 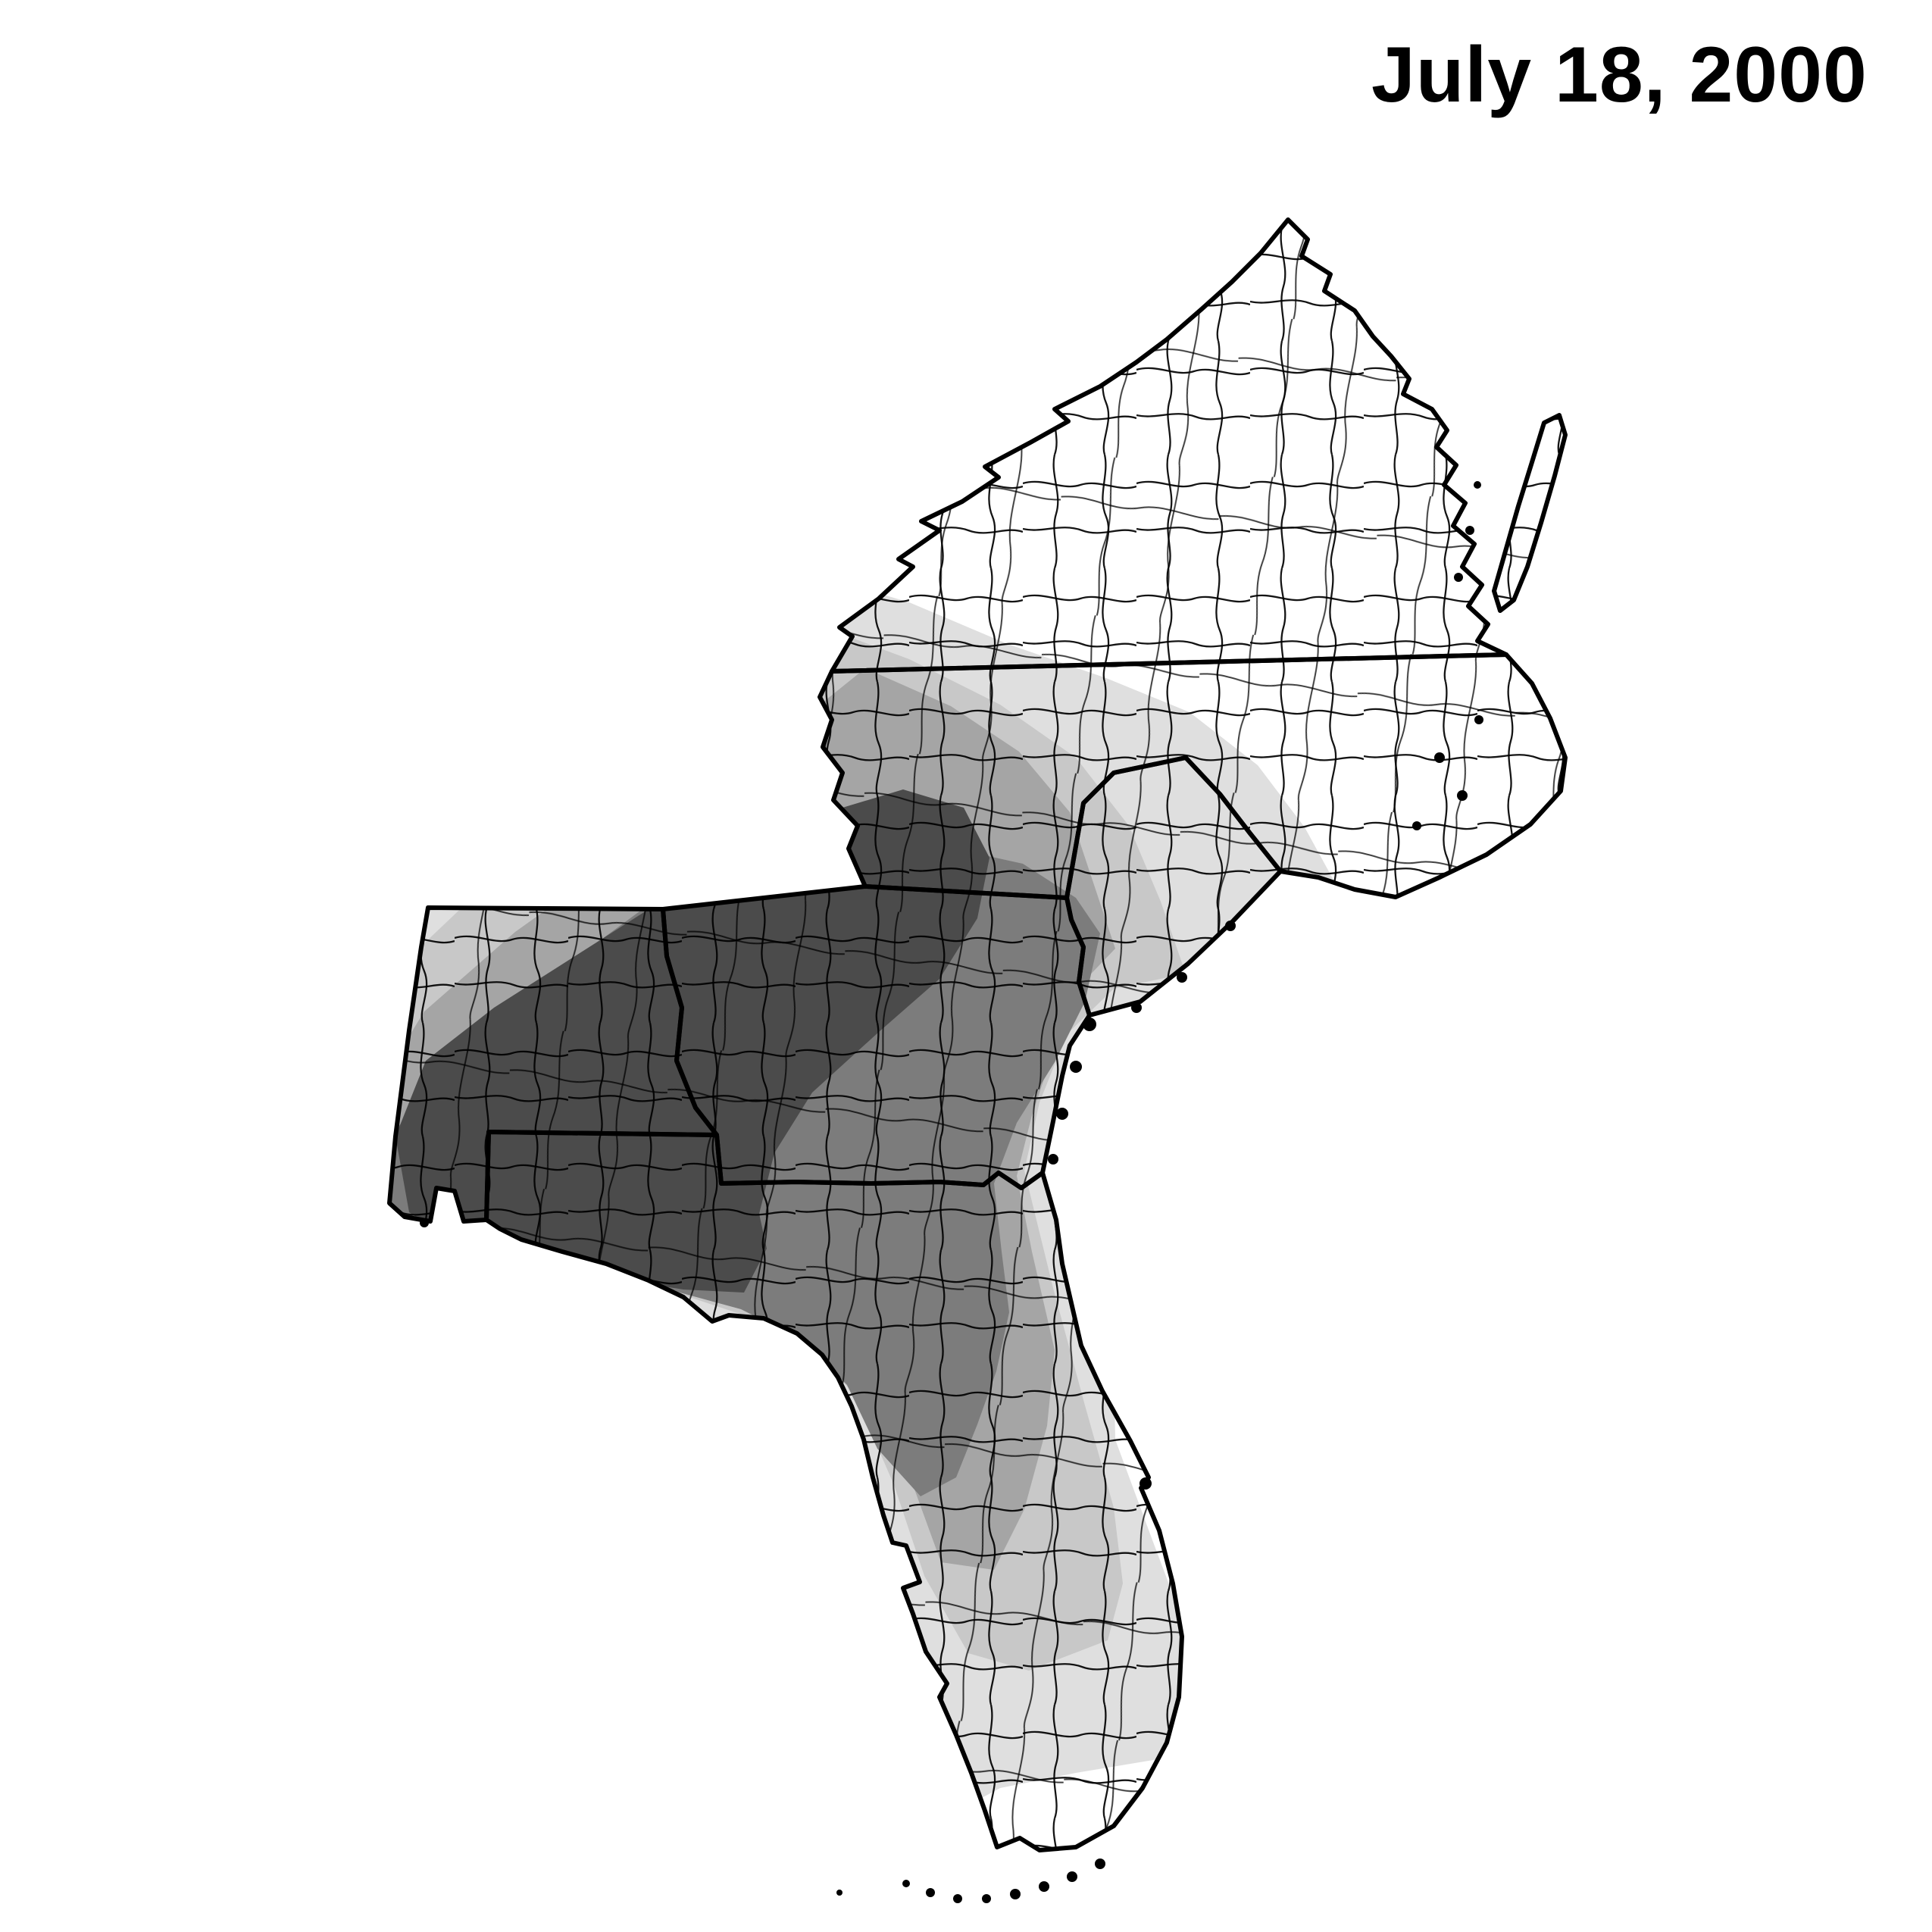 What do you see at coordinates (1619, 75) in the screenshot?
I see `map-date-title: July 18, 2000` at bounding box center [1619, 75].